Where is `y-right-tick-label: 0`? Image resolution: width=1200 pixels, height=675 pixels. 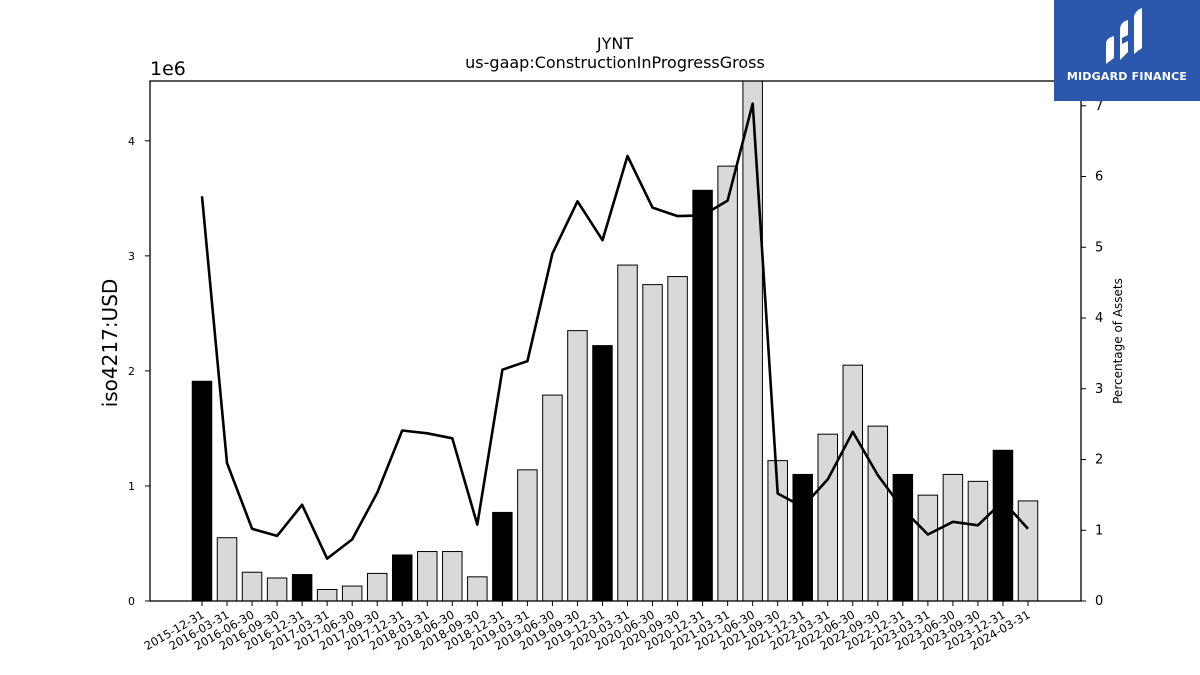 y-right-tick-label: 0 is located at coordinates (1099, 601).